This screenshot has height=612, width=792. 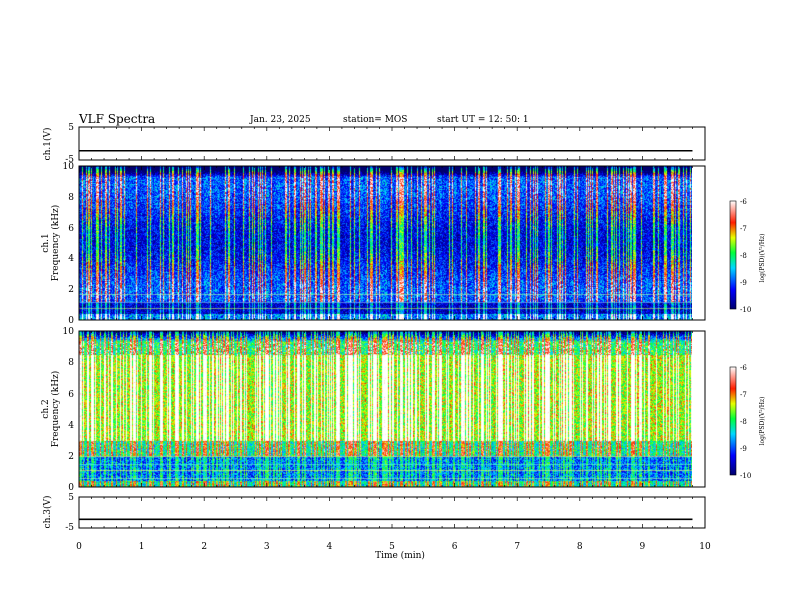 I want to click on ch2-spectrogram-ytick-labels: 0 2 4 6 8 10, so click(x=69, y=410).